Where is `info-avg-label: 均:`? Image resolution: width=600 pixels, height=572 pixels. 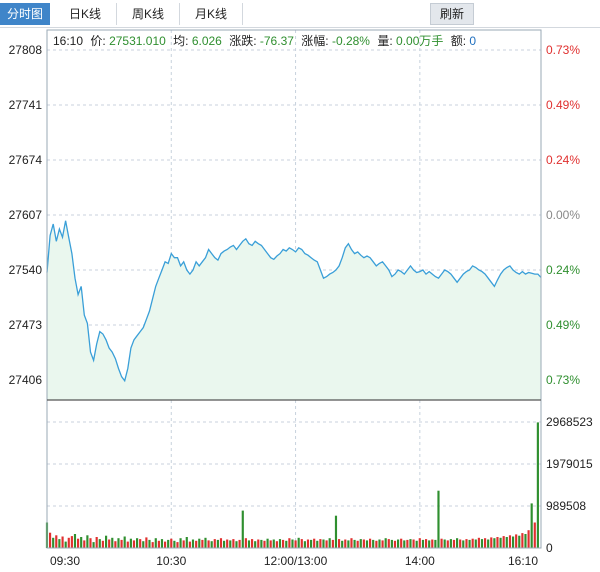
info-avg-label: 均: is located at coordinates (180, 41).